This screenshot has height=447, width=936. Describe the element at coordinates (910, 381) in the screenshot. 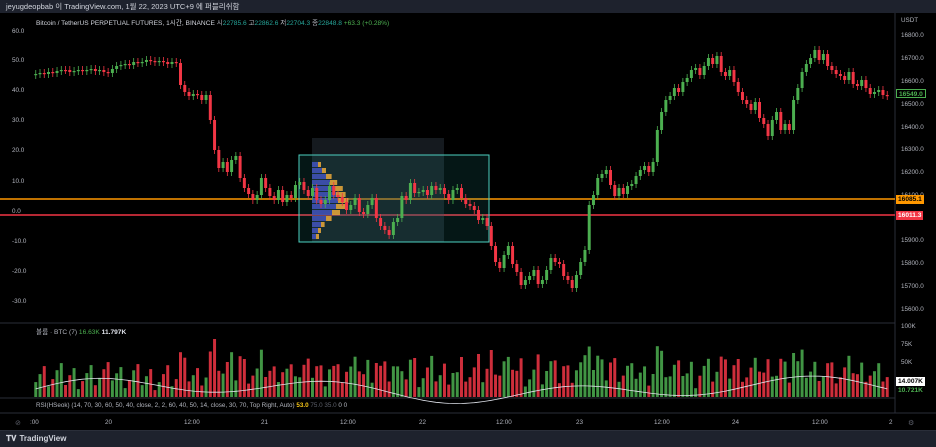

I see `volume-last-tag: 14.007K` at that location.